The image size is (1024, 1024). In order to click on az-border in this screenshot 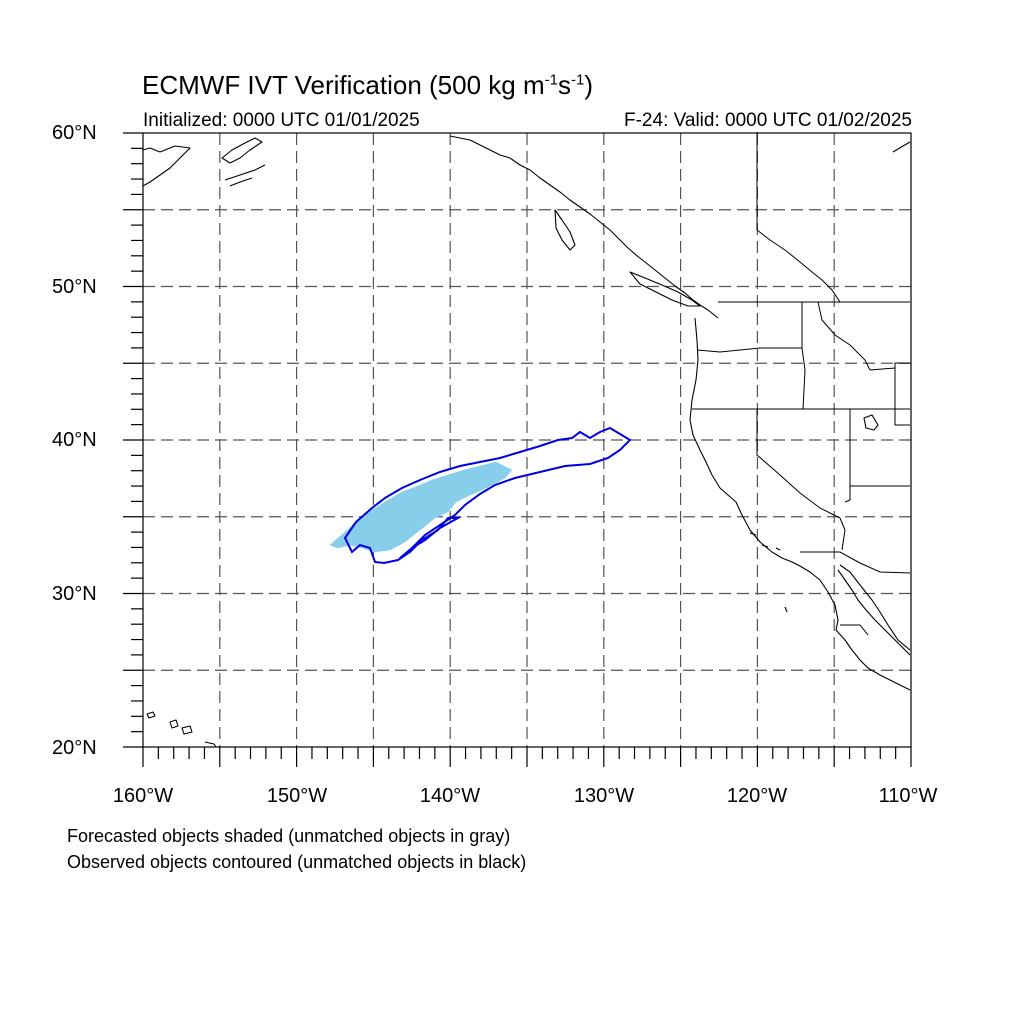, I will do `click(842, 534)`.